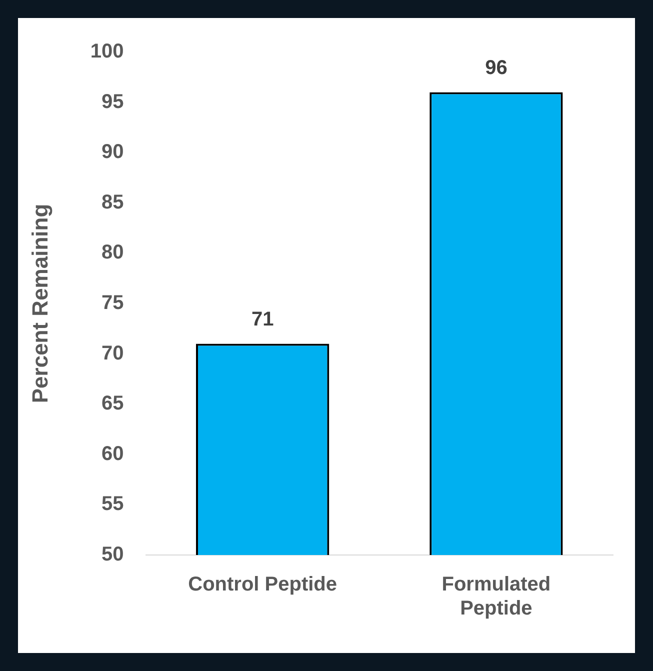  What do you see at coordinates (262, 319) in the screenshot?
I see `data-label: 71` at bounding box center [262, 319].